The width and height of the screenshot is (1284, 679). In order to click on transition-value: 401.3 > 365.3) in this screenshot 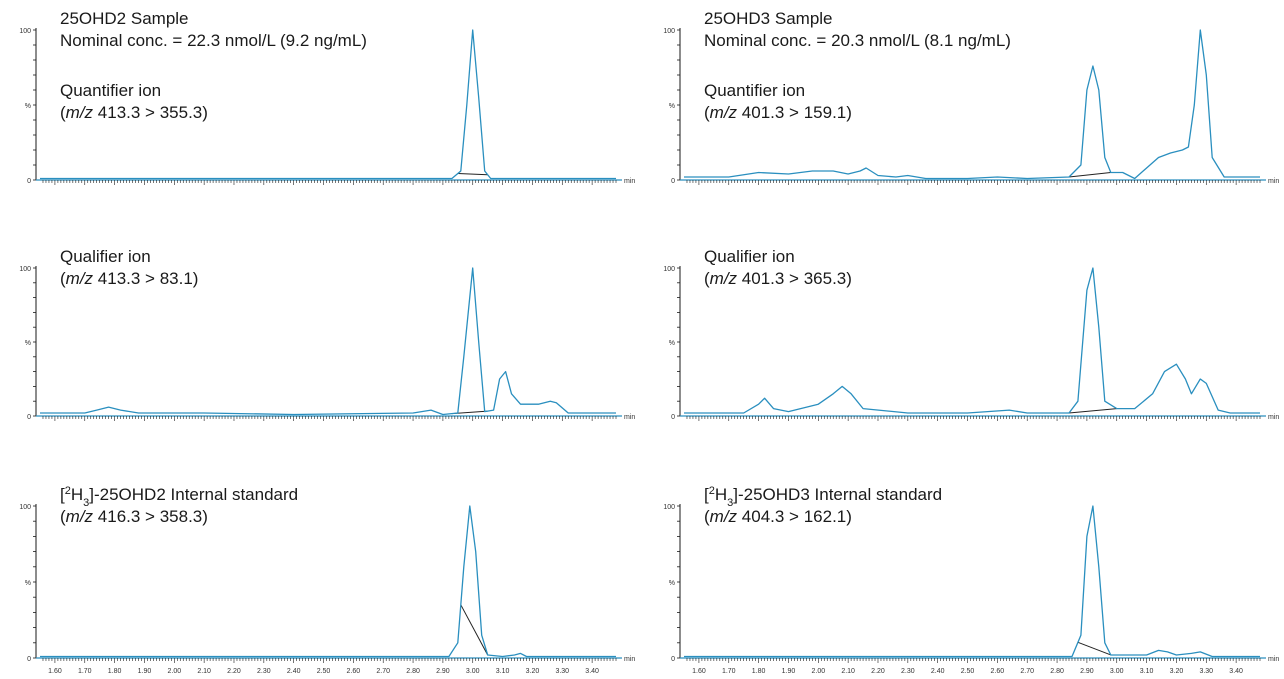, I will do `click(794, 278)`.